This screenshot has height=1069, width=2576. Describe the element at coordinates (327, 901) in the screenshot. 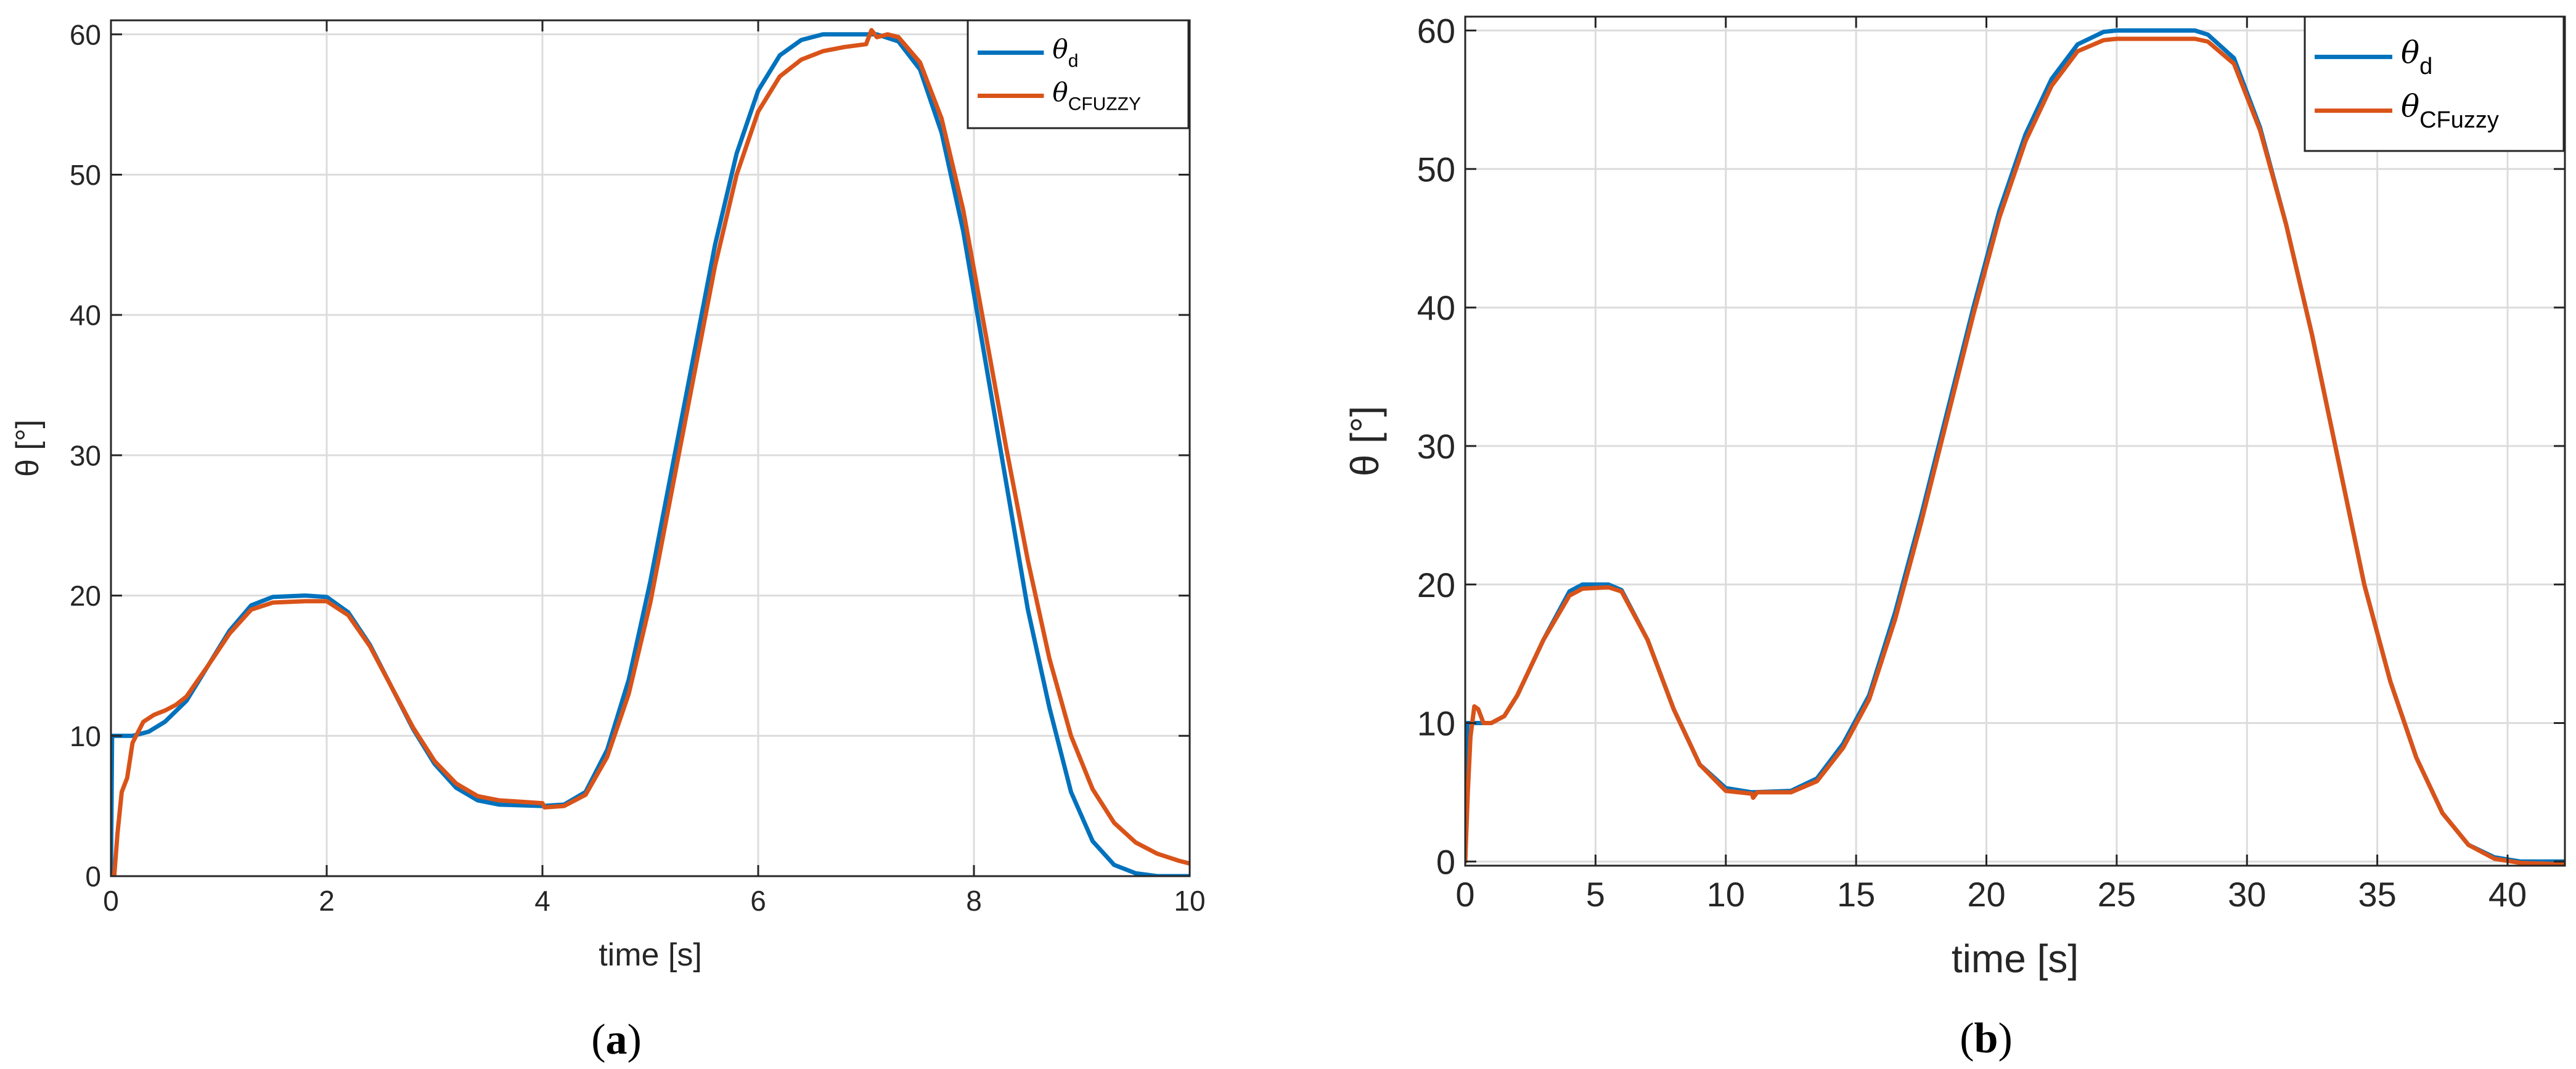

I see `x-tick-label: 2` at that location.